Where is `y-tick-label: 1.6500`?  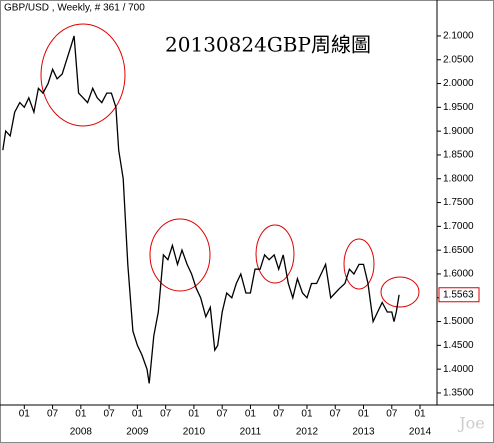
y-tick-label: 1.6500 is located at coordinates (458, 250).